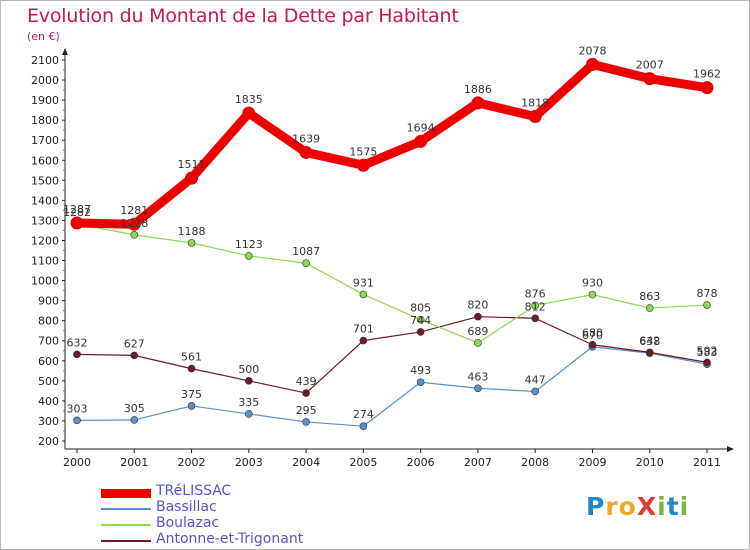 The width and height of the screenshot is (750, 550). Describe the element at coordinates (134, 408) in the screenshot. I see `data-label: 305` at that location.